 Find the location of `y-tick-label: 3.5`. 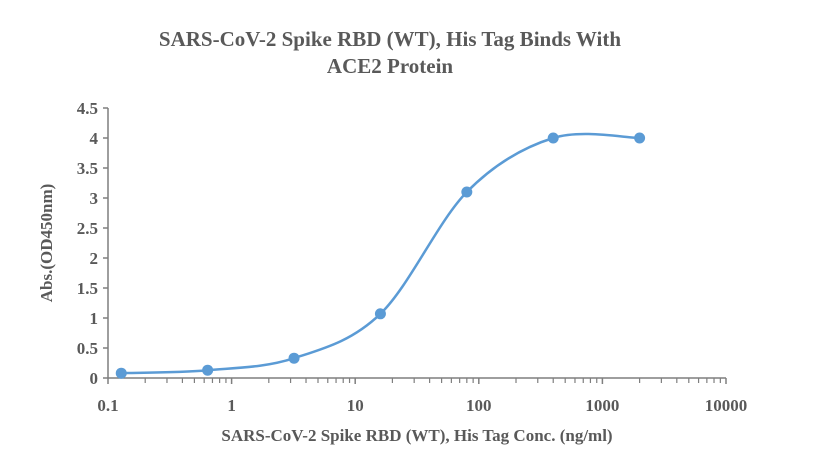

y-tick-label: 3.5 is located at coordinates (87, 168).